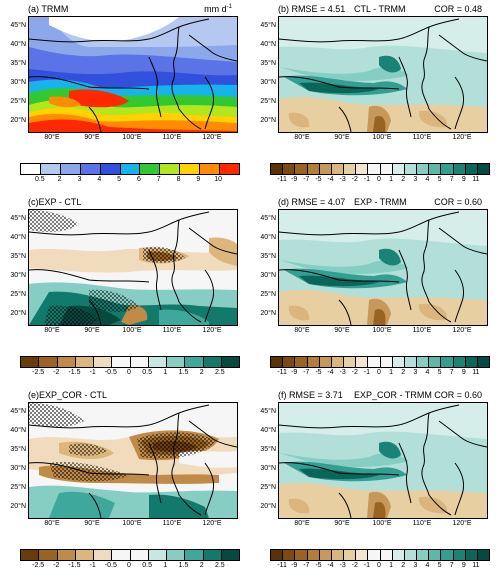  Describe the element at coordinates (366, 179) in the screenshot. I see `colorbar-label: -1` at that location.